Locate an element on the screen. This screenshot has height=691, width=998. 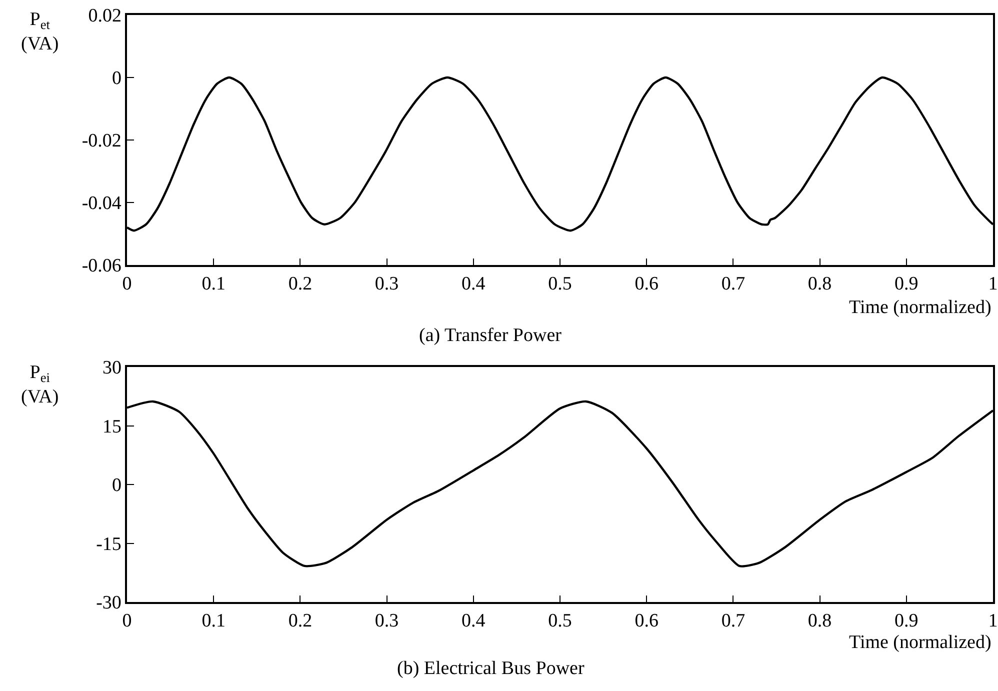
y-tick-label: 30 is located at coordinates (112, 368).